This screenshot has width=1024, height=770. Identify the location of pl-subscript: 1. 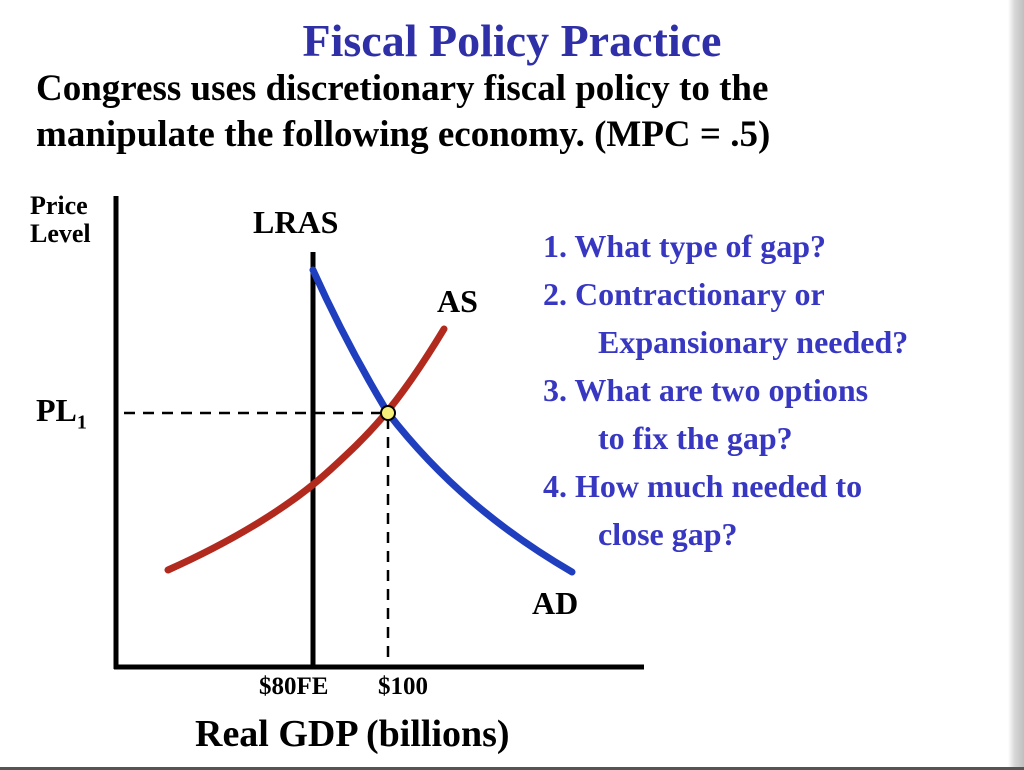
(81, 422).